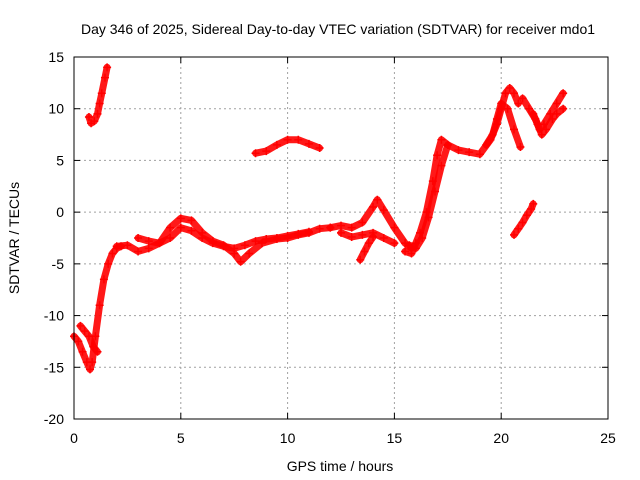  Describe the element at coordinates (54, 316) in the screenshot. I see `y-tick-label: -10` at that location.